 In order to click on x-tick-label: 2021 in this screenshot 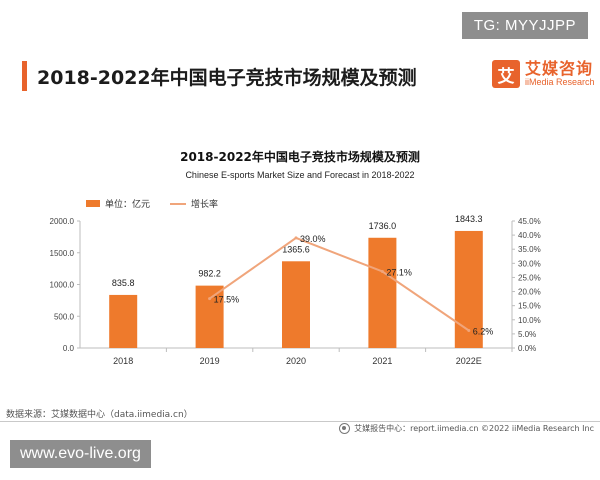, I will do `click(382, 361)`.